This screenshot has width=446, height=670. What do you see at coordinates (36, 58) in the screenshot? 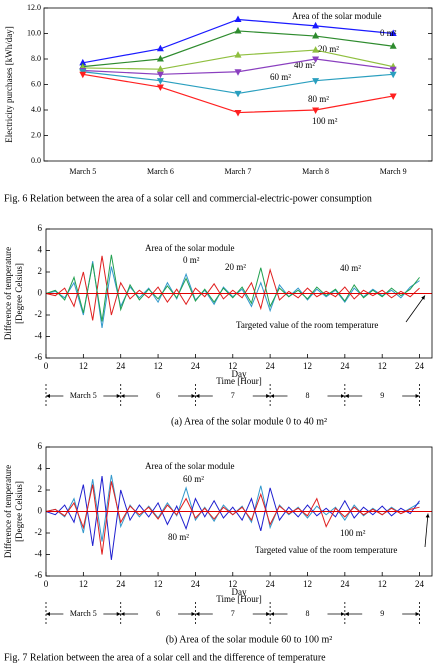
I see `y-tick-label: 8.0` at bounding box center [36, 58].